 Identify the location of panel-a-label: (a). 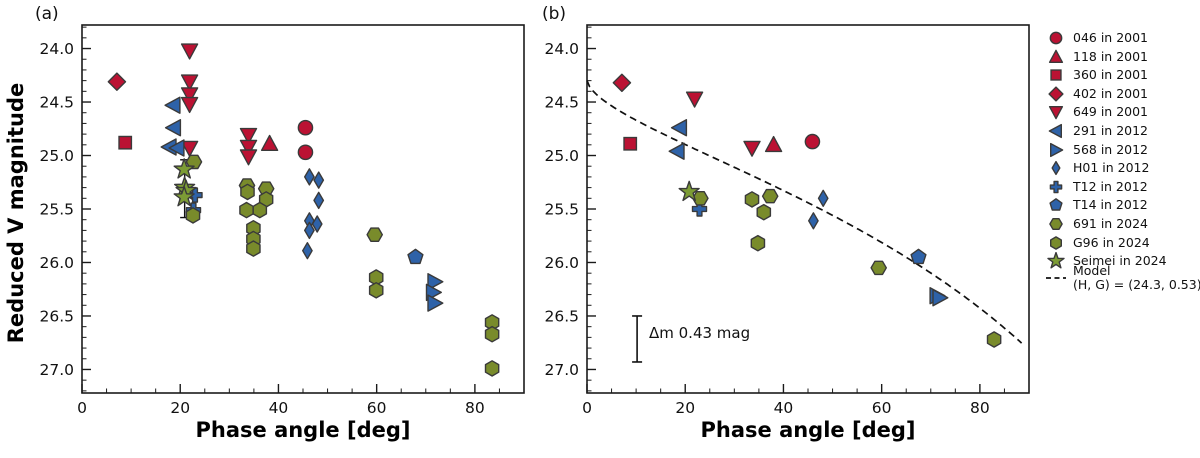
(47, 14).